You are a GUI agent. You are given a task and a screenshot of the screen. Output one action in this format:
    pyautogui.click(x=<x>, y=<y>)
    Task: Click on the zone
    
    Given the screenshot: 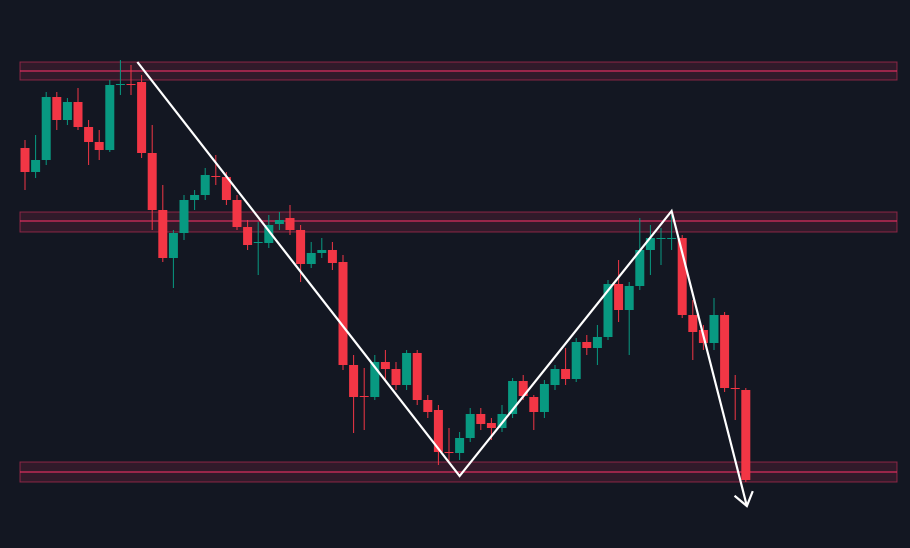 What is the action you would take?
    pyautogui.click(x=458, y=222)
    